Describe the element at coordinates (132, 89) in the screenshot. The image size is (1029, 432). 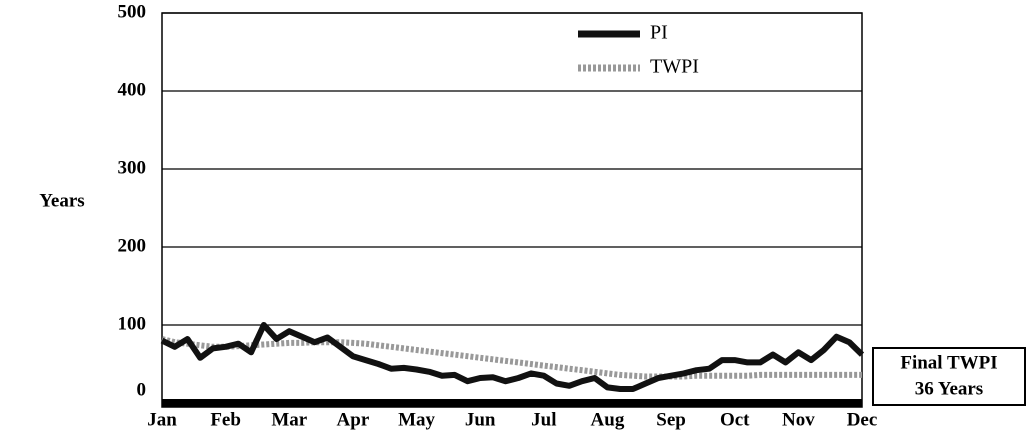
I see `y-tick-label: 400` at that location.